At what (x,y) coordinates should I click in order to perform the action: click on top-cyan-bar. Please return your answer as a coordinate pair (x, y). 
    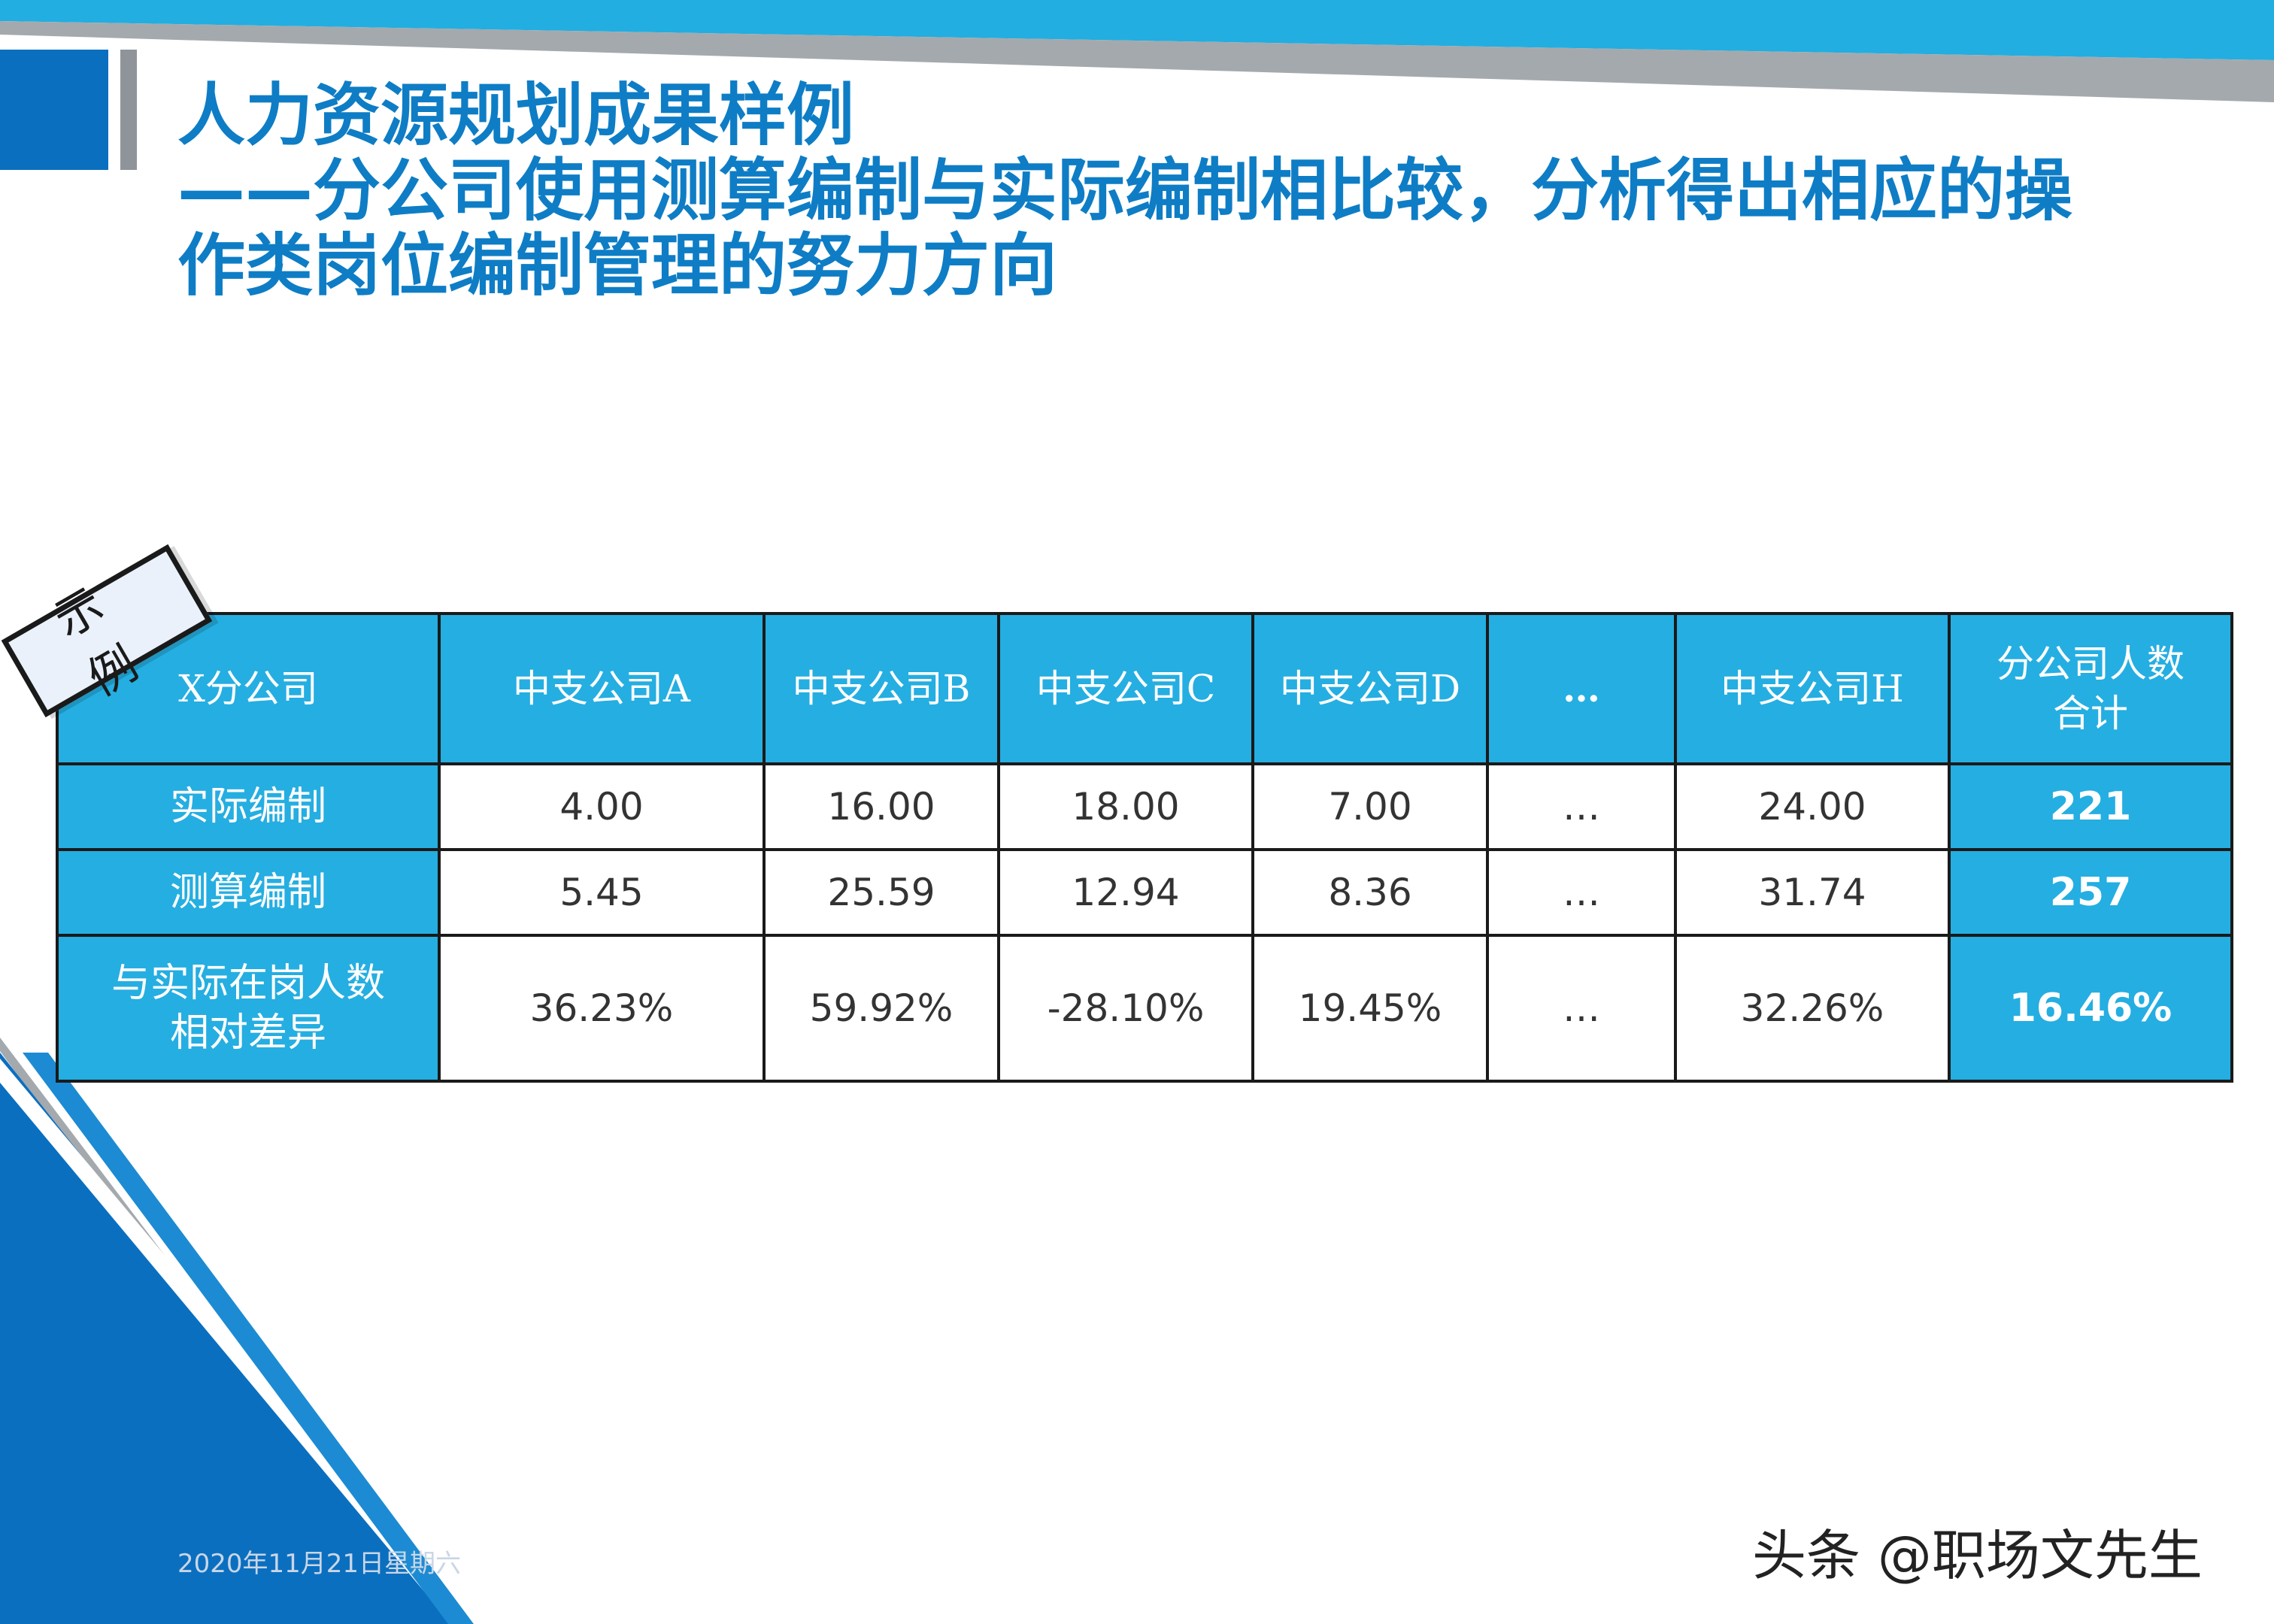
    Looking at the image, I should click on (1137, 30).